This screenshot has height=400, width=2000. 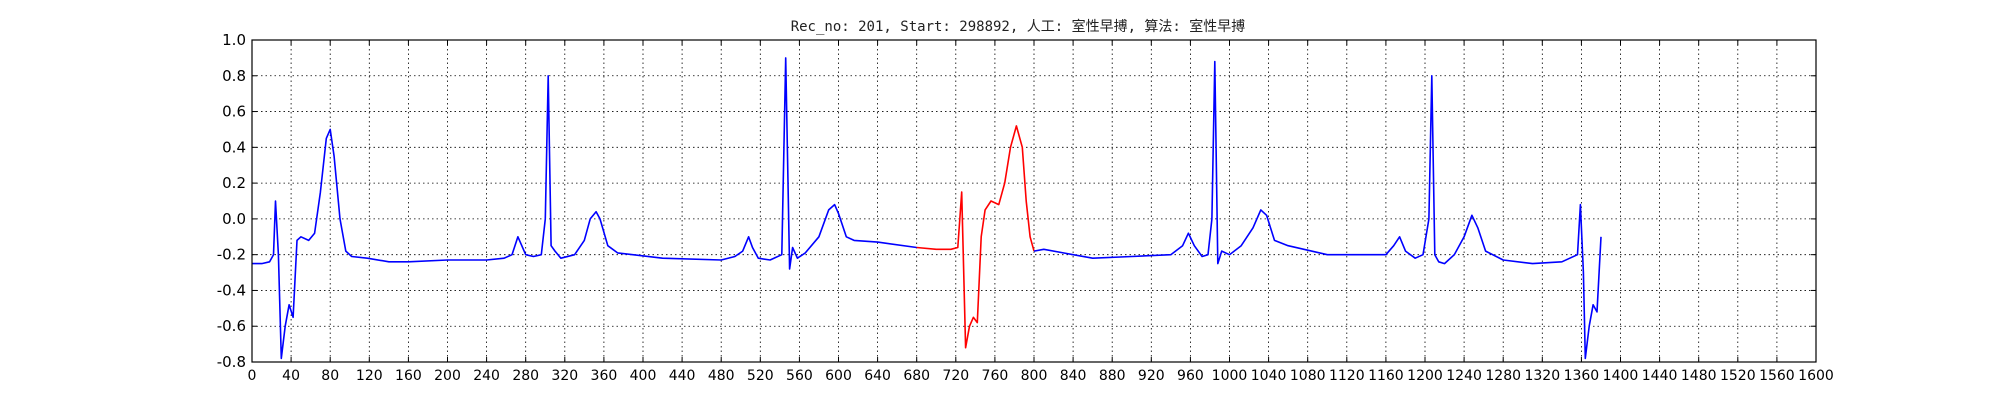 I want to click on x-tick-label: 280, so click(x=525, y=376).